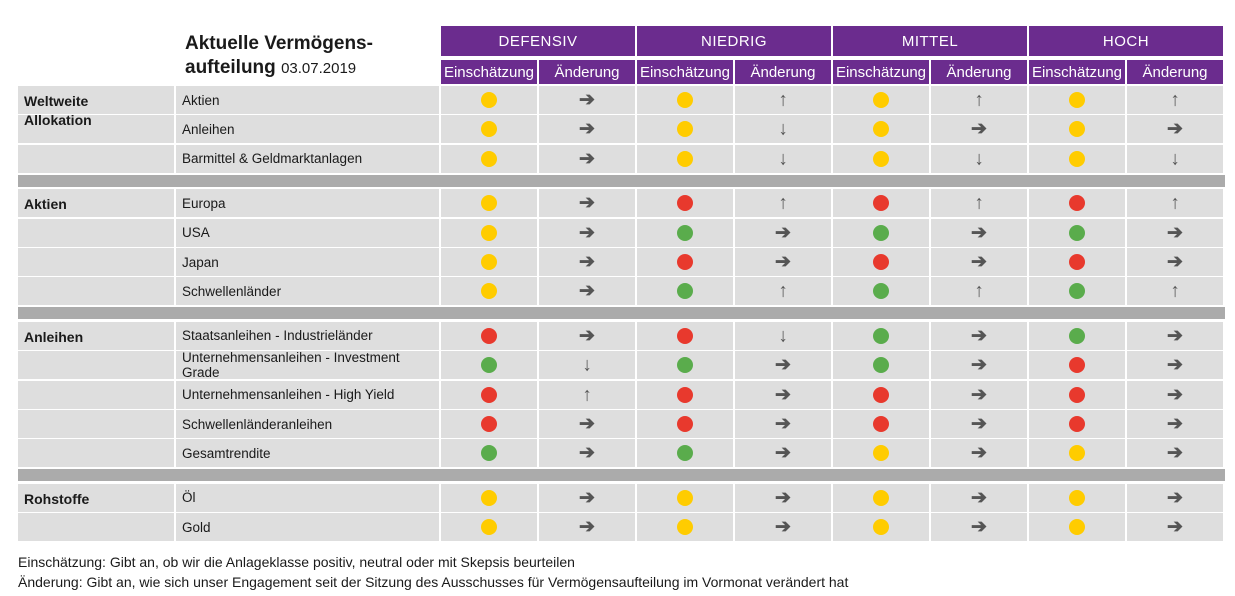 The image size is (1235, 596). Describe the element at coordinates (307, 158) in the screenshot. I see `row-label: Barmittel & Geldmarktanlagen` at that location.